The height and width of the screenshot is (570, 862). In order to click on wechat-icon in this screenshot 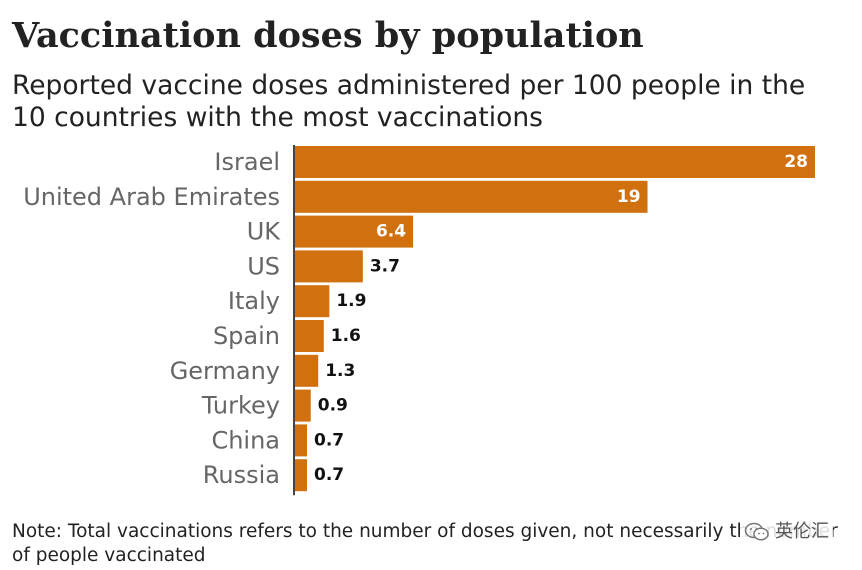, I will do `click(756, 531)`.